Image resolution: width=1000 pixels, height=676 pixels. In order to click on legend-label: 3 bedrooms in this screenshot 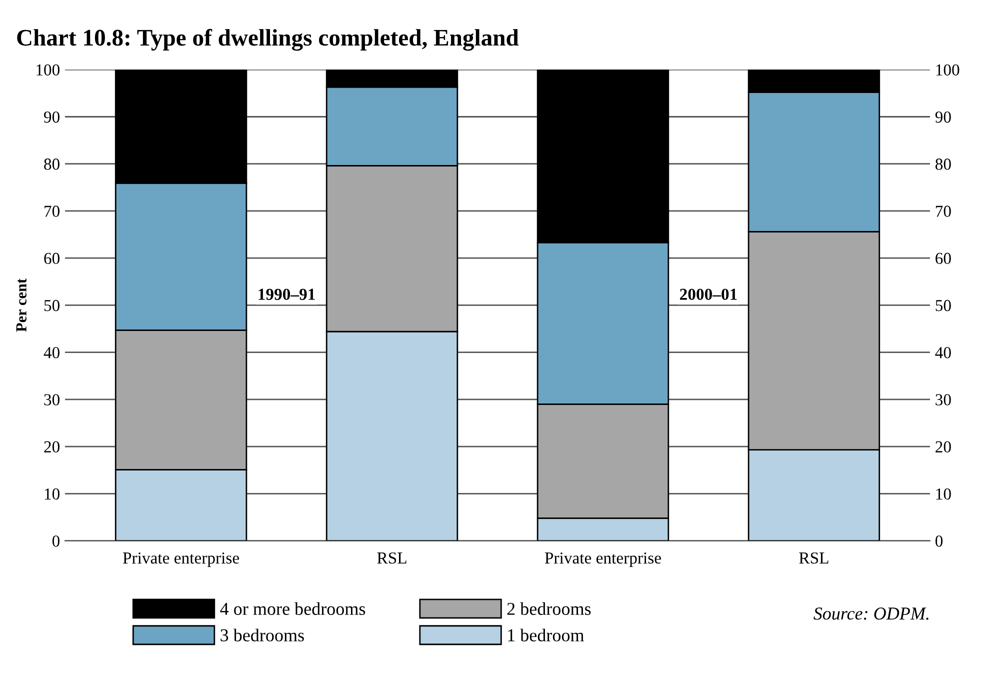, I will do `click(262, 635)`.